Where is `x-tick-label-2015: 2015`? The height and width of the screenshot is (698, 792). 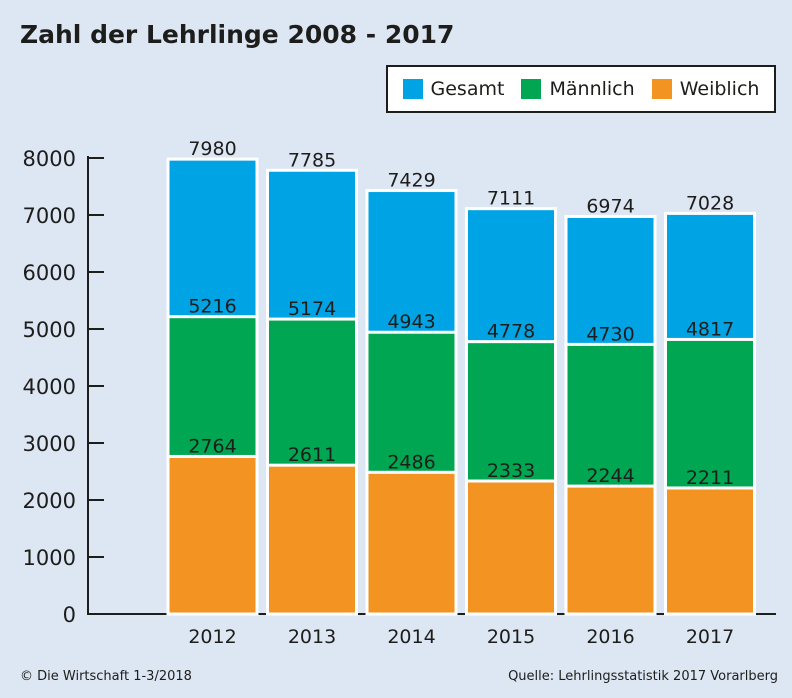
x-tick-label-2015: 2015 is located at coordinates (511, 637).